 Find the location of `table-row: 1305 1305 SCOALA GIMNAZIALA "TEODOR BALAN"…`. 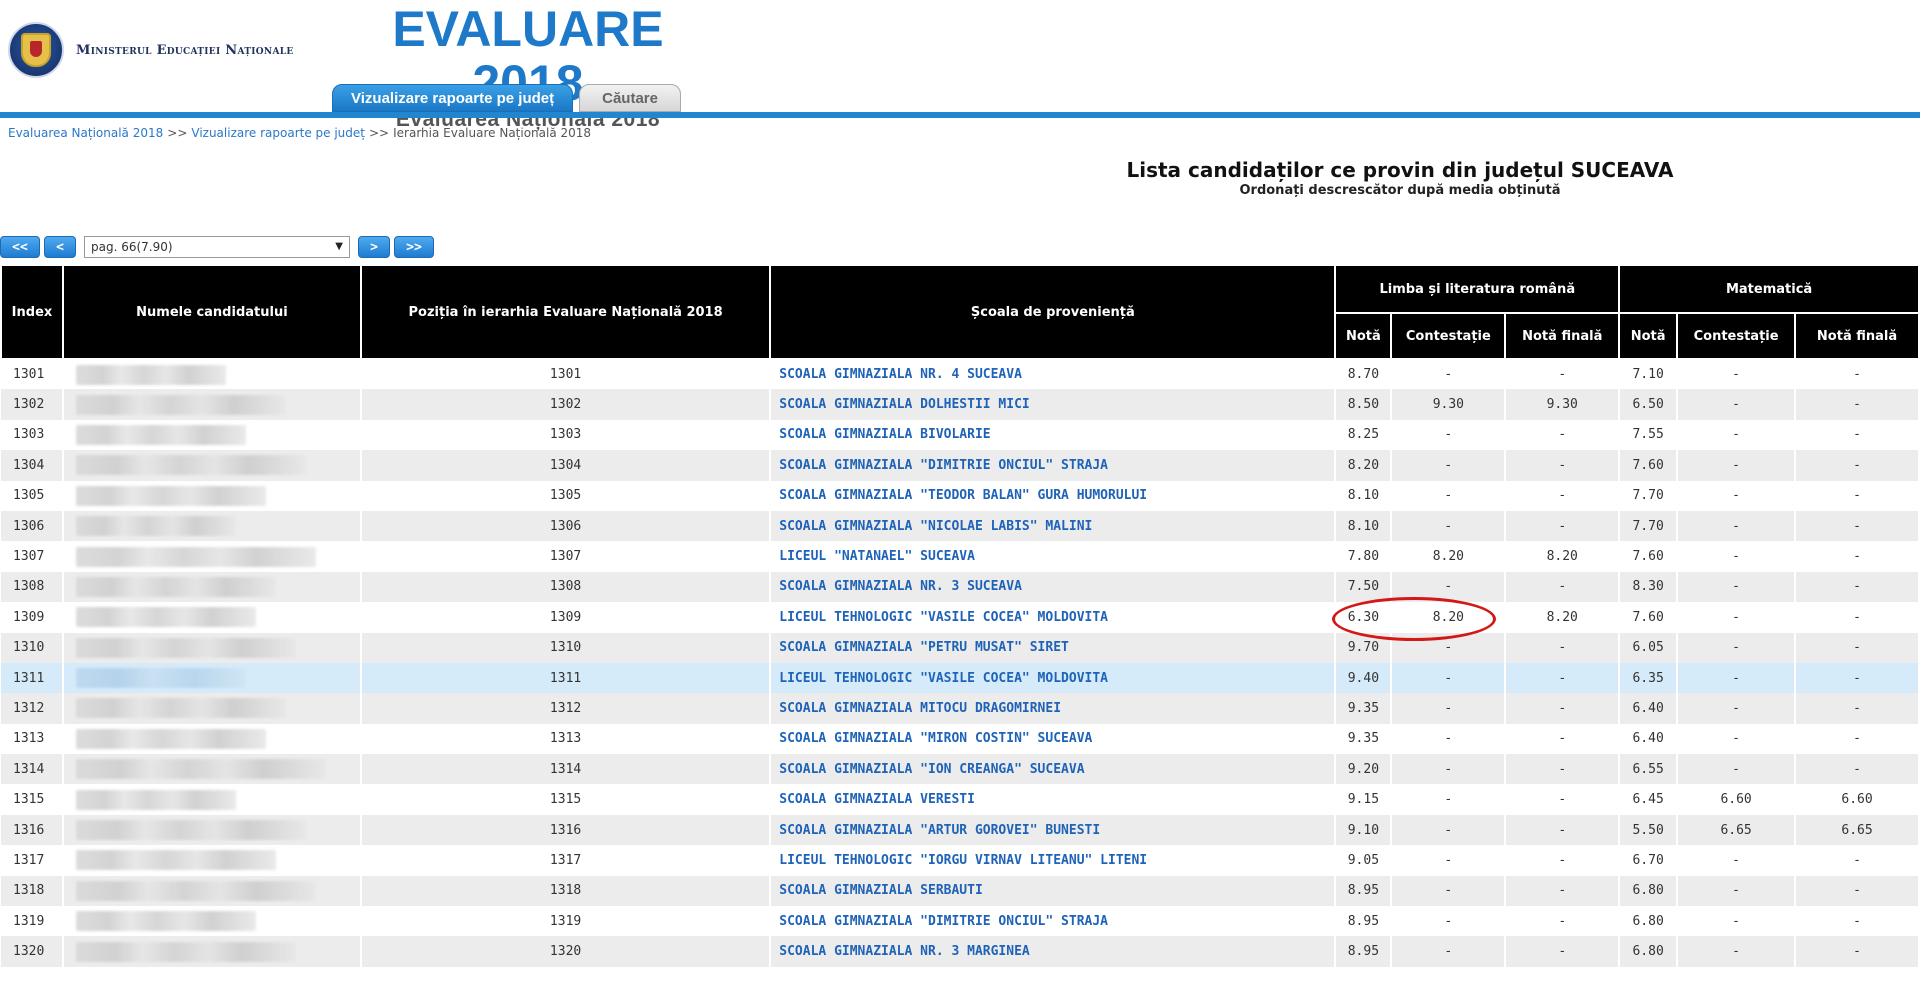

table-row: 1305 1305 SCOALA GIMNAZIALA "TEODOR BALAN"… is located at coordinates (960, 495).